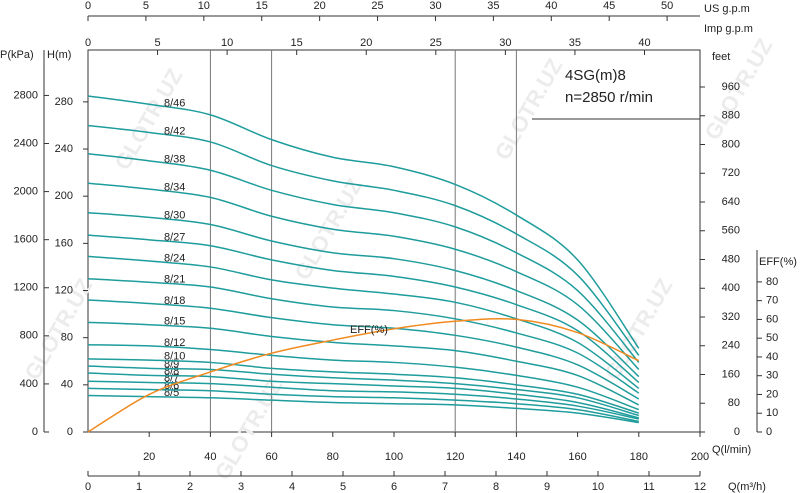 The width and height of the screenshot is (800, 493). Describe the element at coordinates (394, 457) in the screenshot. I see `x-tick-label: 100` at that location.